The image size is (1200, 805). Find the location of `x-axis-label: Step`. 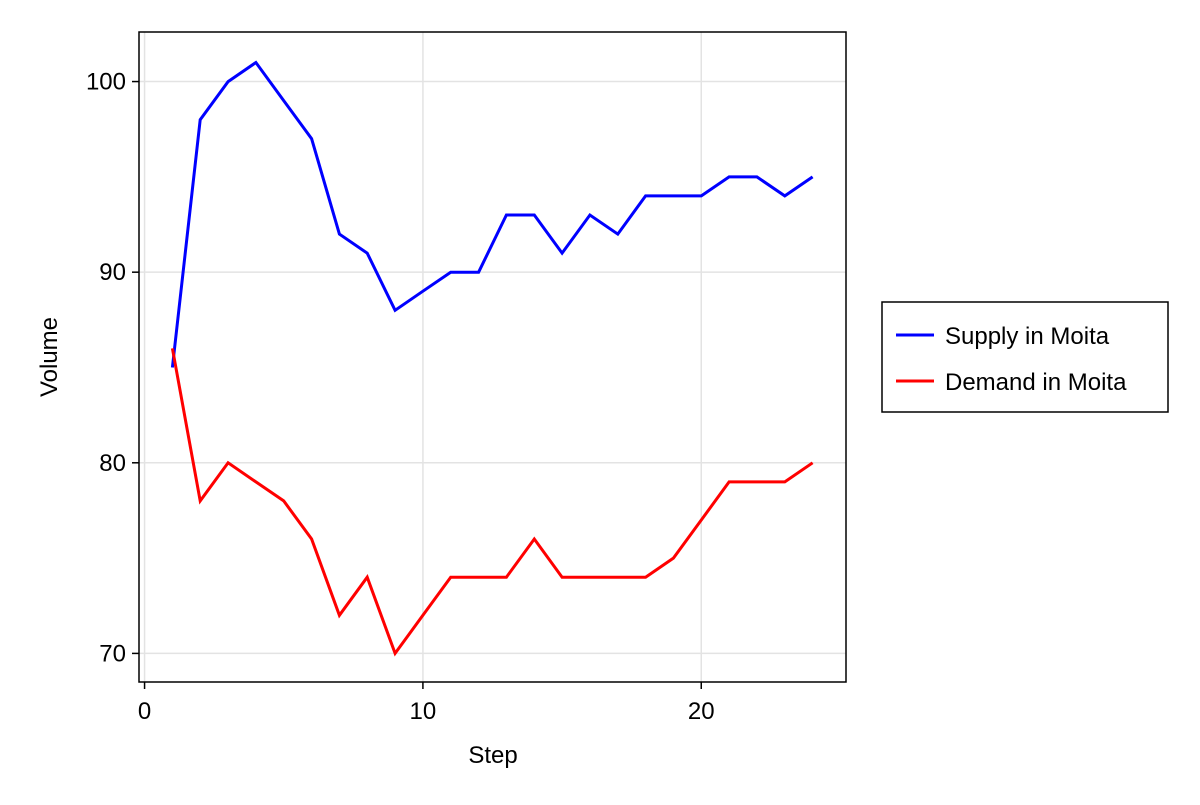

x-axis-label: Step is located at coordinates (492, 755).